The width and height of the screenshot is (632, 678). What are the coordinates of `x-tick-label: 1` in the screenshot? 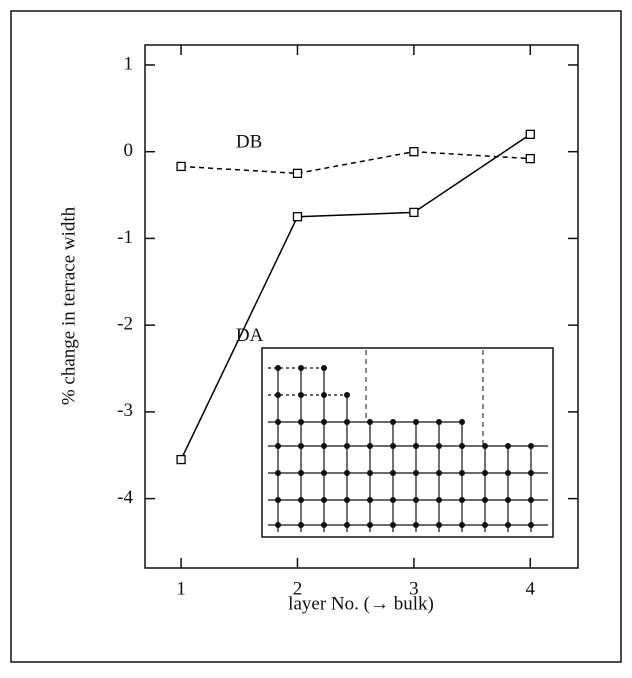 It's located at (181, 588).